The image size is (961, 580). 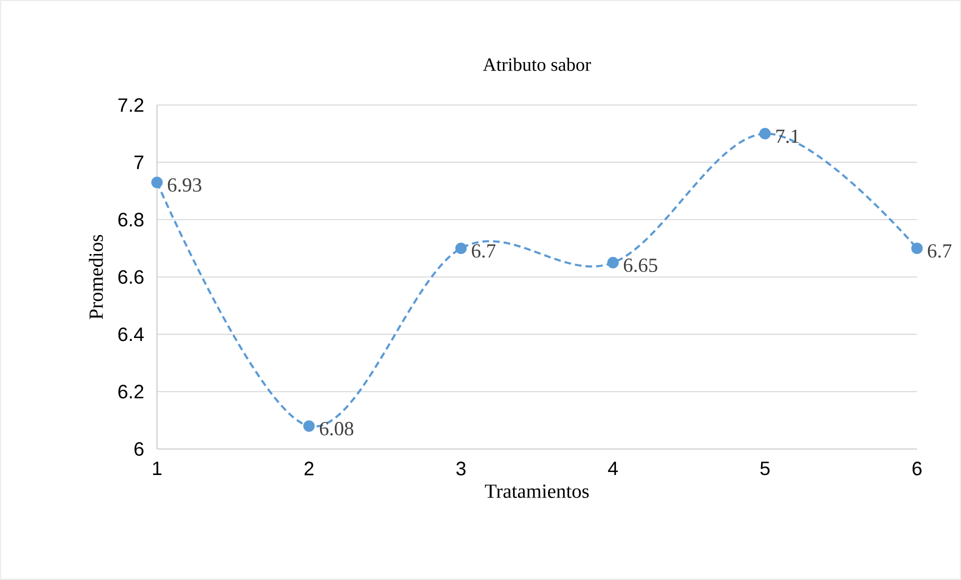 I want to click on y-tick-label: 6.4, so click(x=131, y=334).